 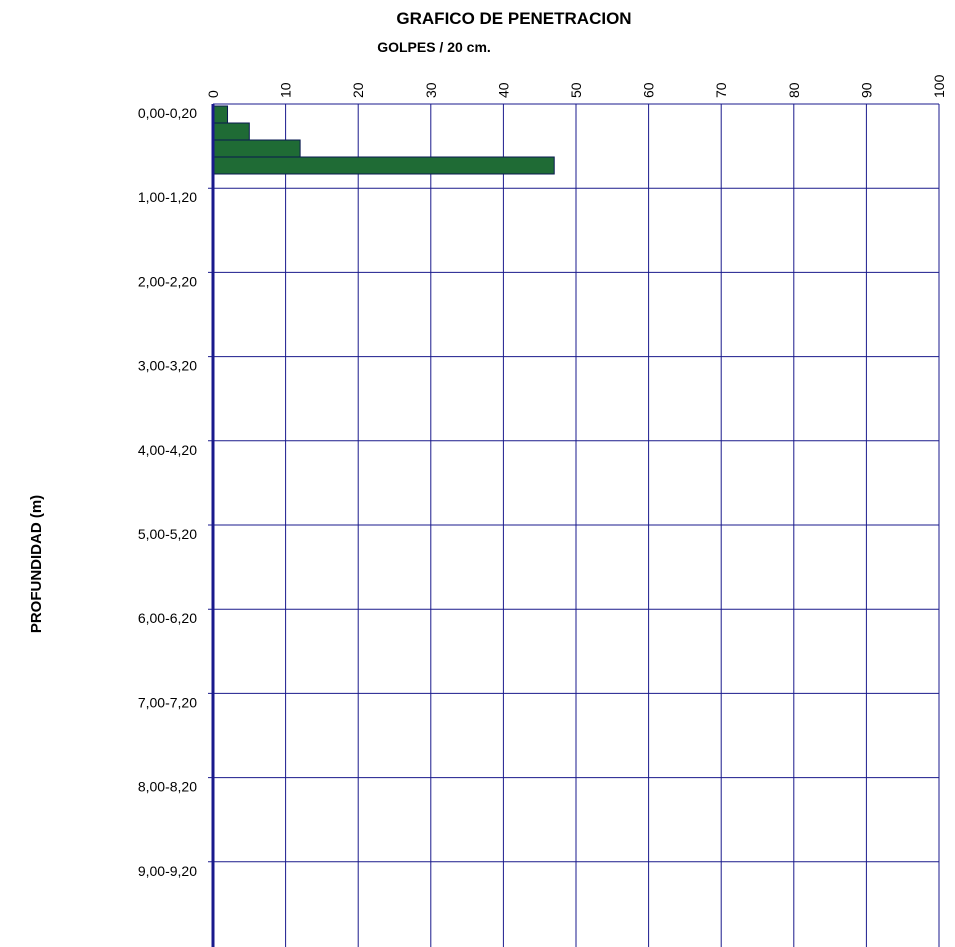 I want to click on chart-subtitle: GOLPES / 20 cm., so click(x=434, y=47).